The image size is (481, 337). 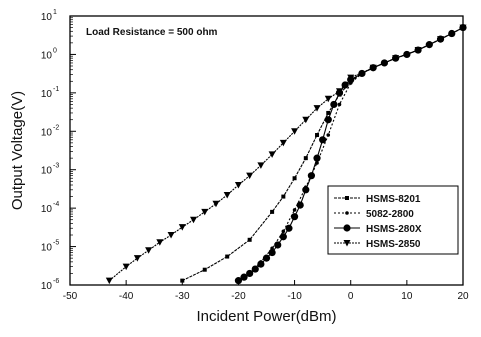 What do you see at coordinates (393, 199) in the screenshot?
I see `legend-label: HSMS-8201` at bounding box center [393, 199].